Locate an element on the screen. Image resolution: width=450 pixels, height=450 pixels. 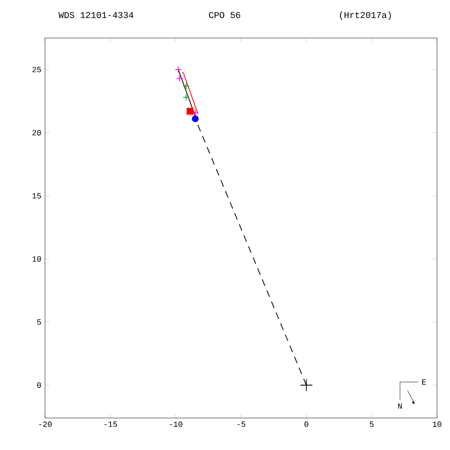
text: CPO 56 is located at coordinates (224, 15).